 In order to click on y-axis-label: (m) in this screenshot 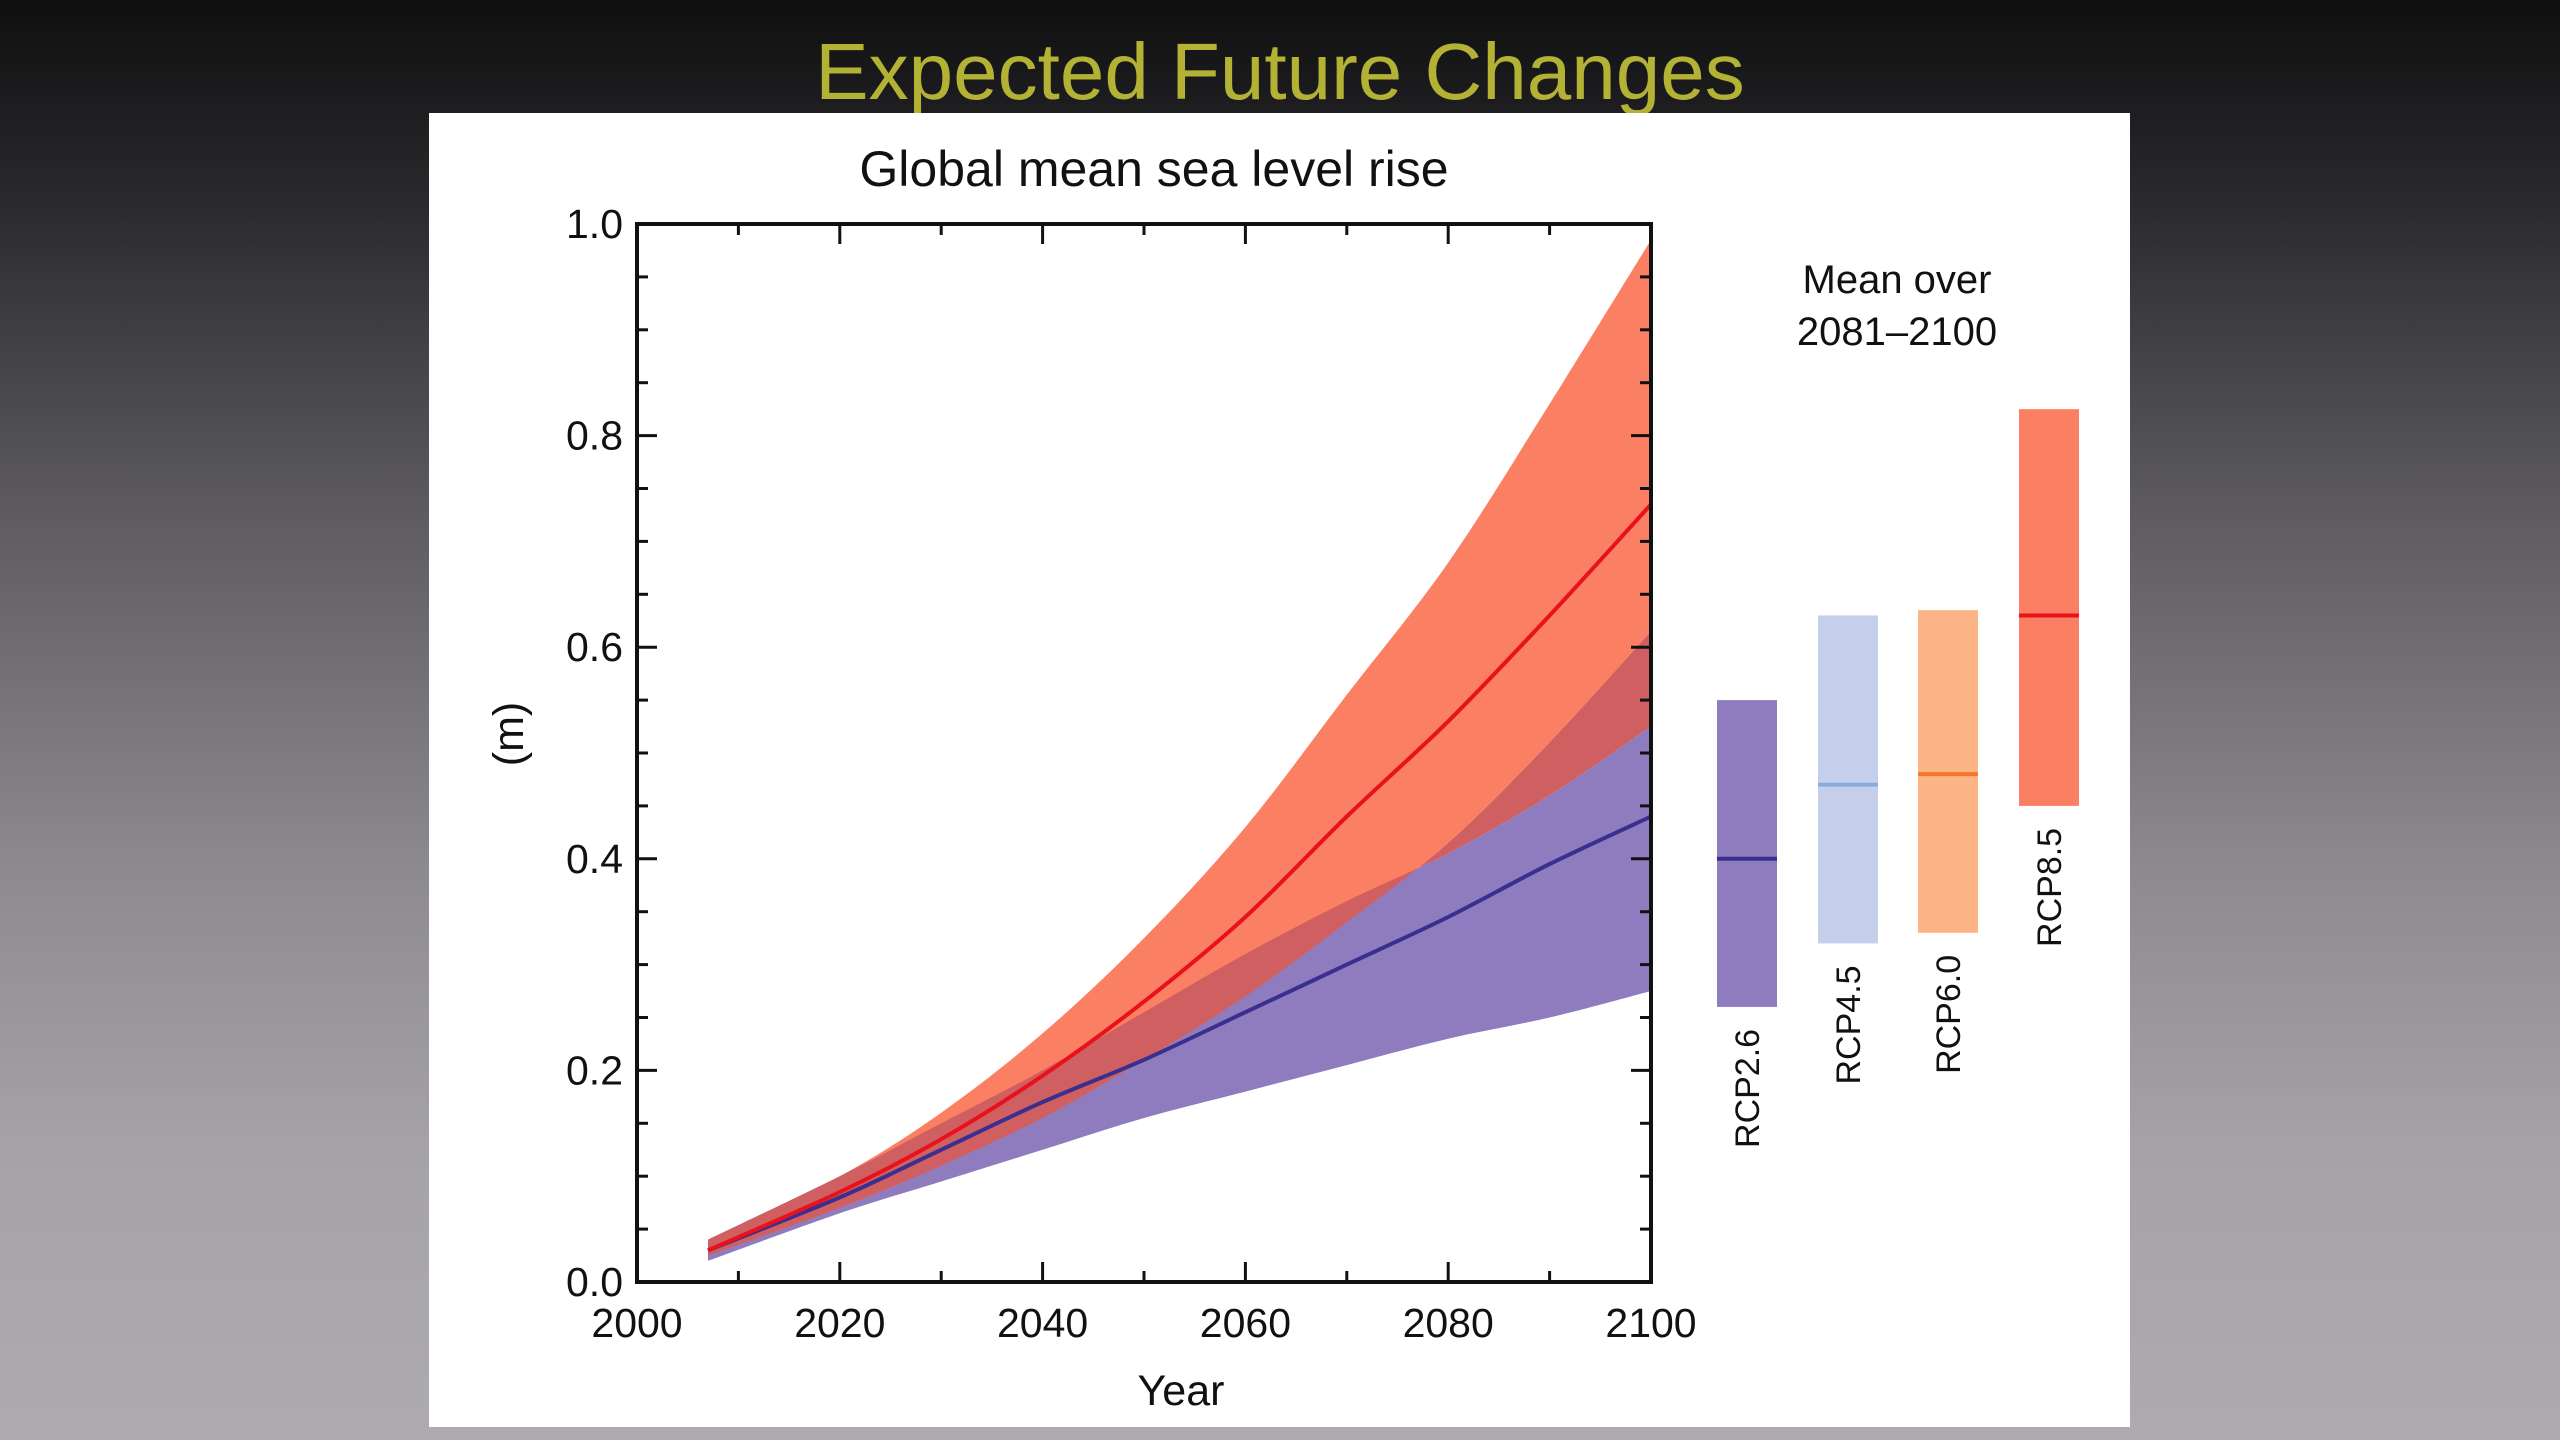, I will do `click(509, 734)`.